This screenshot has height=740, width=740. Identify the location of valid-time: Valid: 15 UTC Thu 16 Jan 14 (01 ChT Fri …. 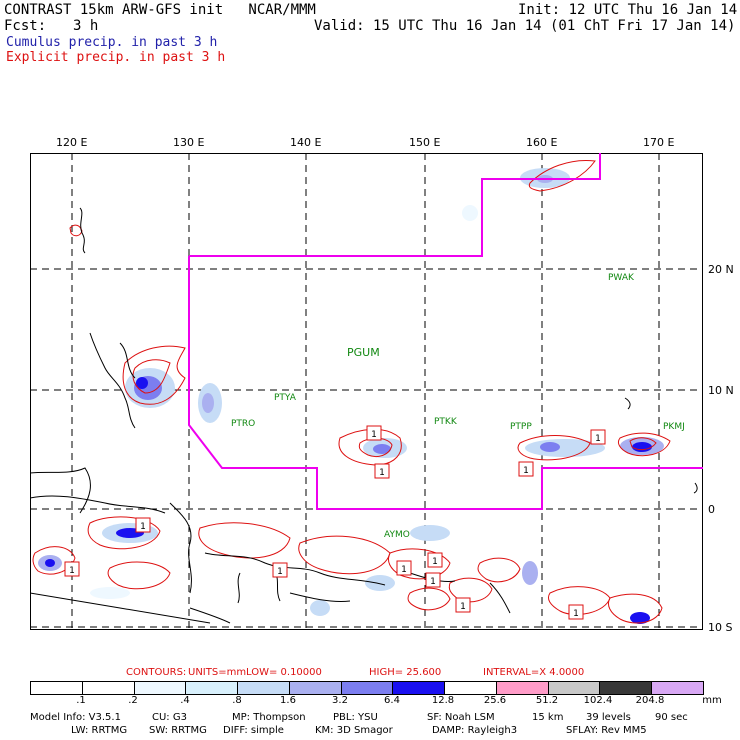
(525, 26).